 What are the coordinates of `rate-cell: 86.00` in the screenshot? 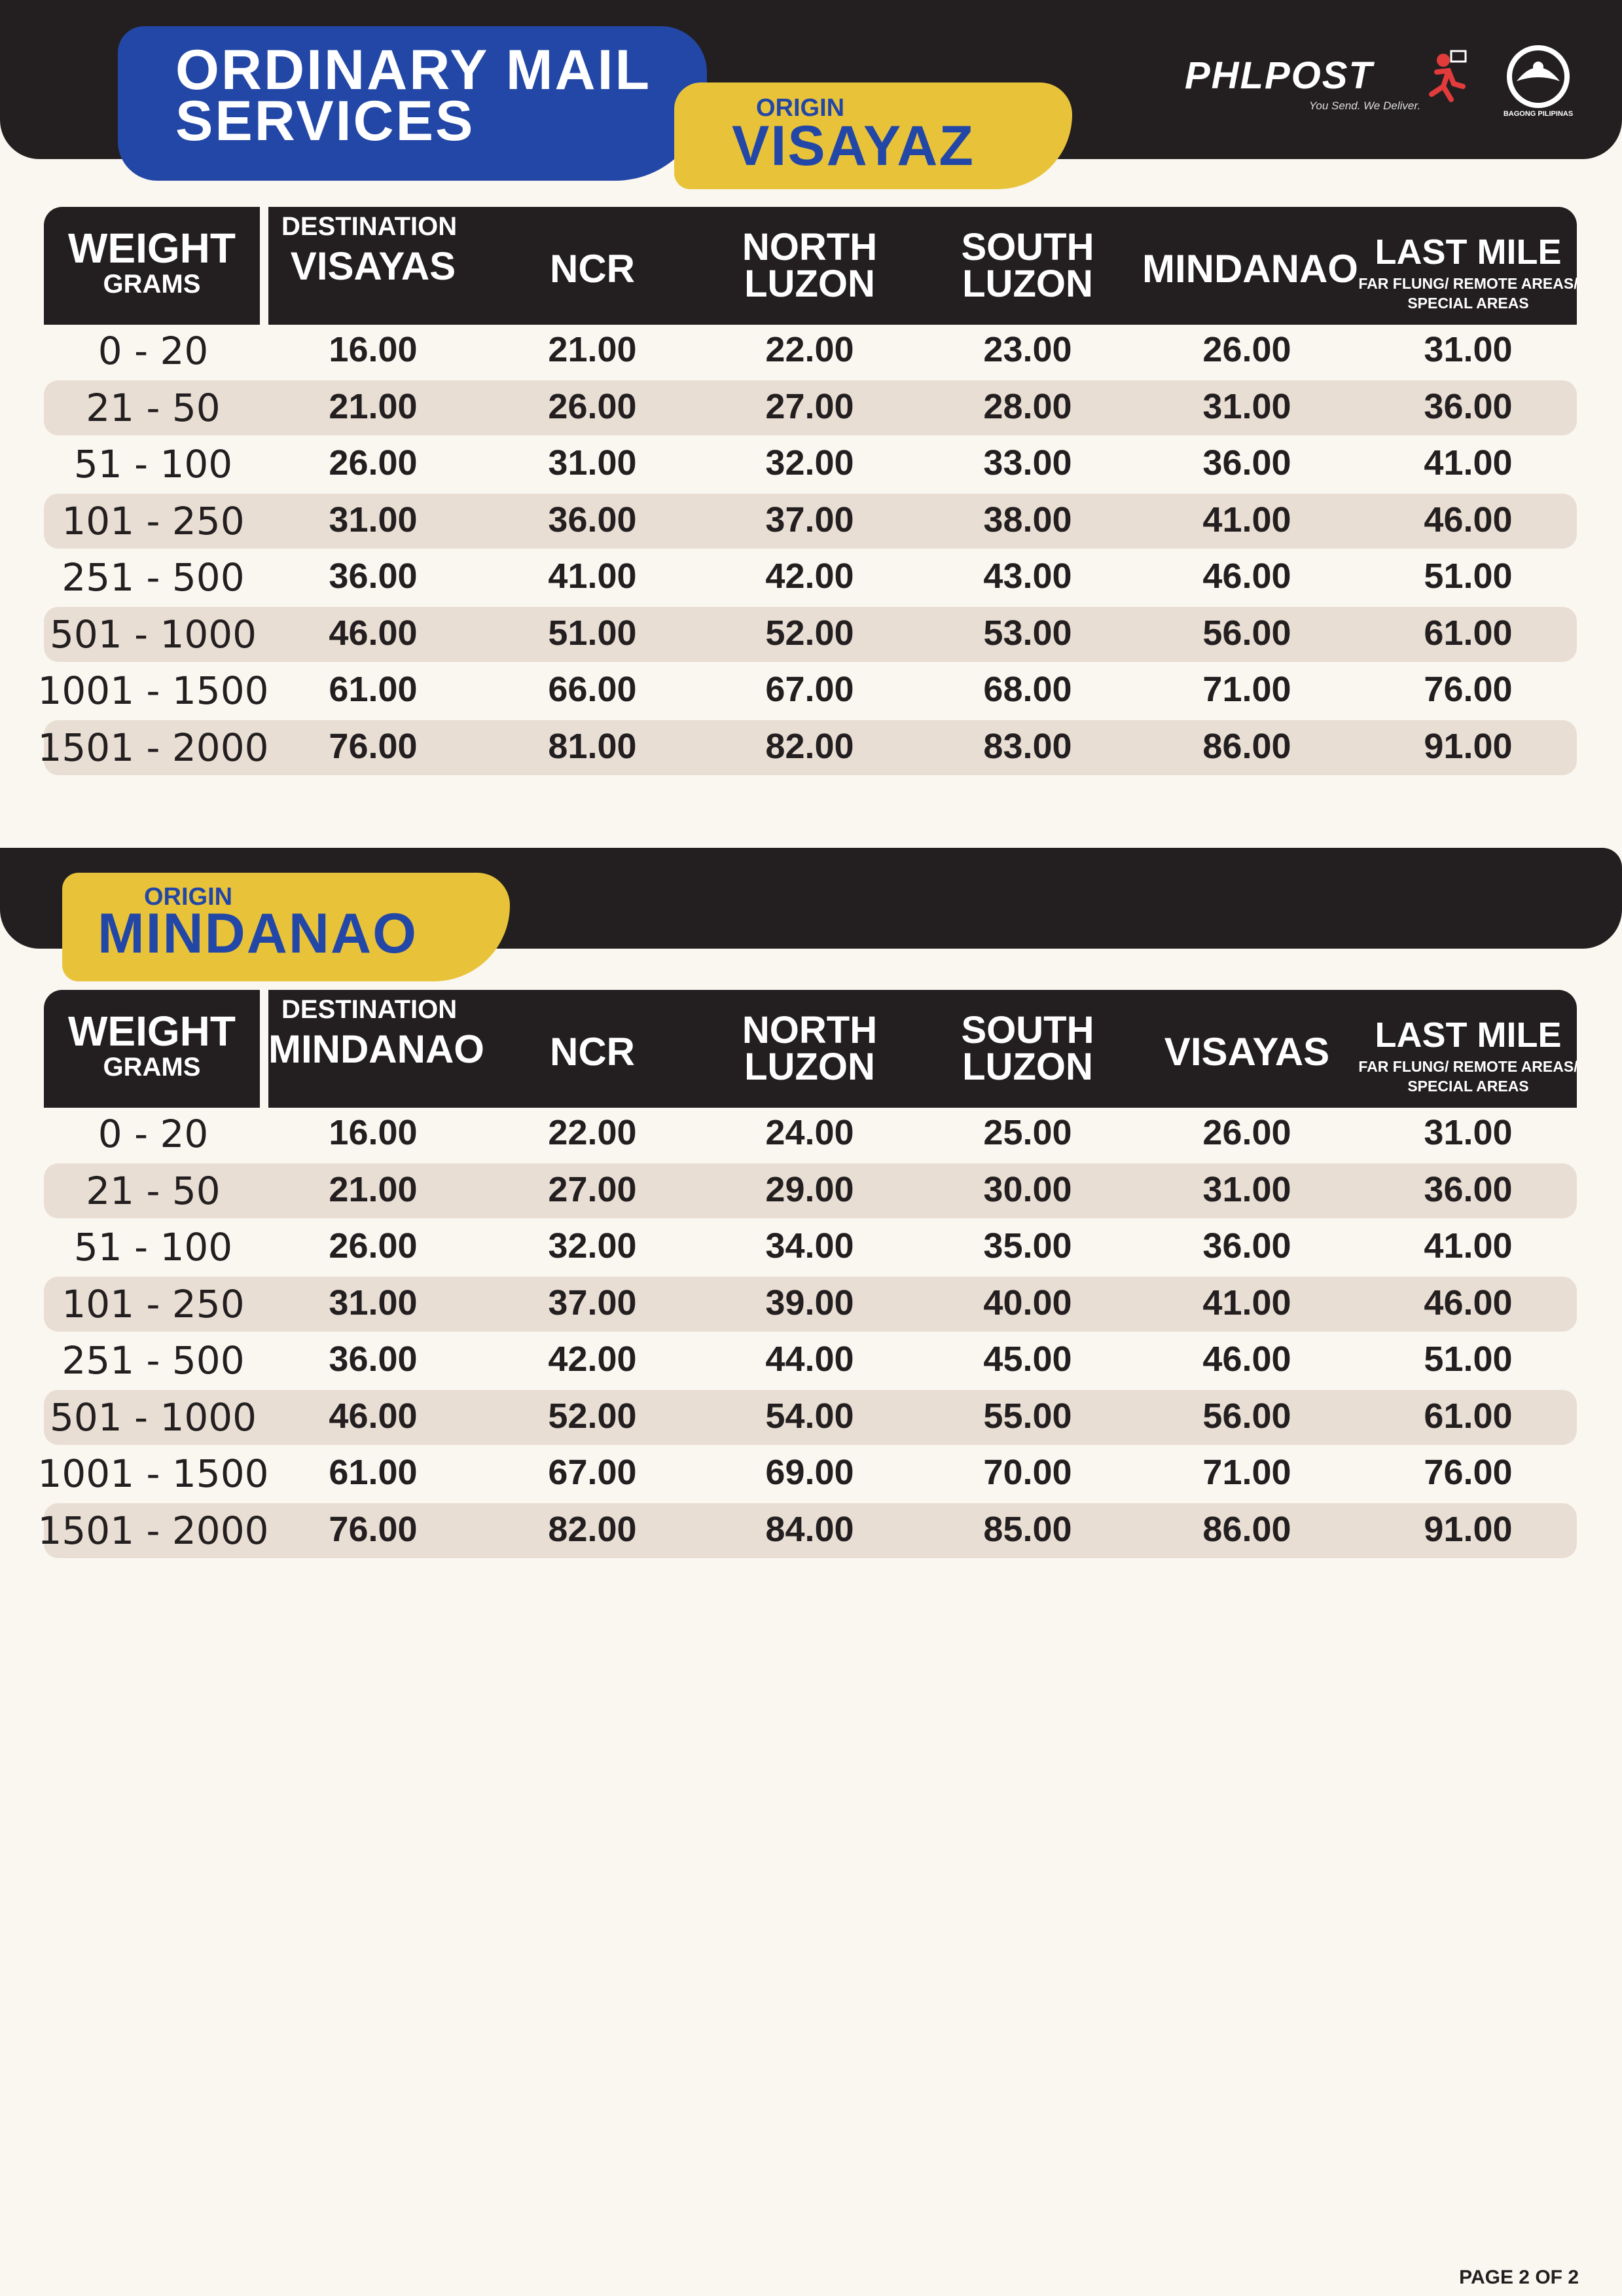 It's located at (1246, 1529).